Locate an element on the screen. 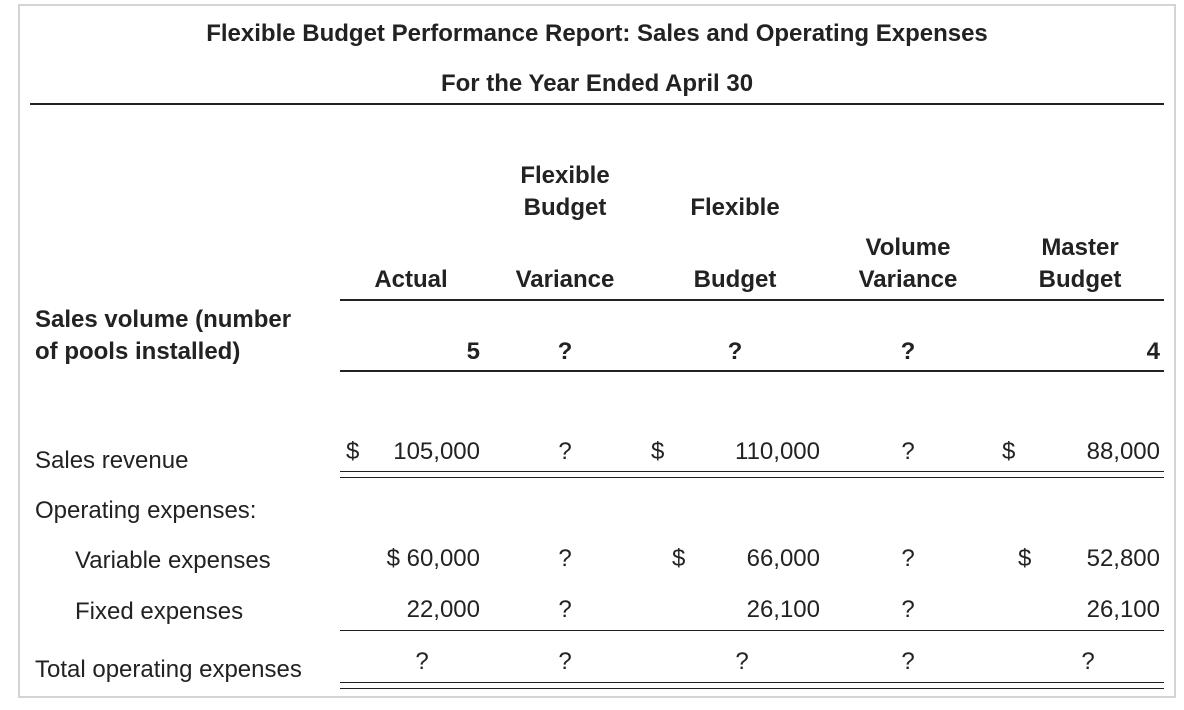  header-master-budget-line2: Budget is located at coordinates (1080, 279).